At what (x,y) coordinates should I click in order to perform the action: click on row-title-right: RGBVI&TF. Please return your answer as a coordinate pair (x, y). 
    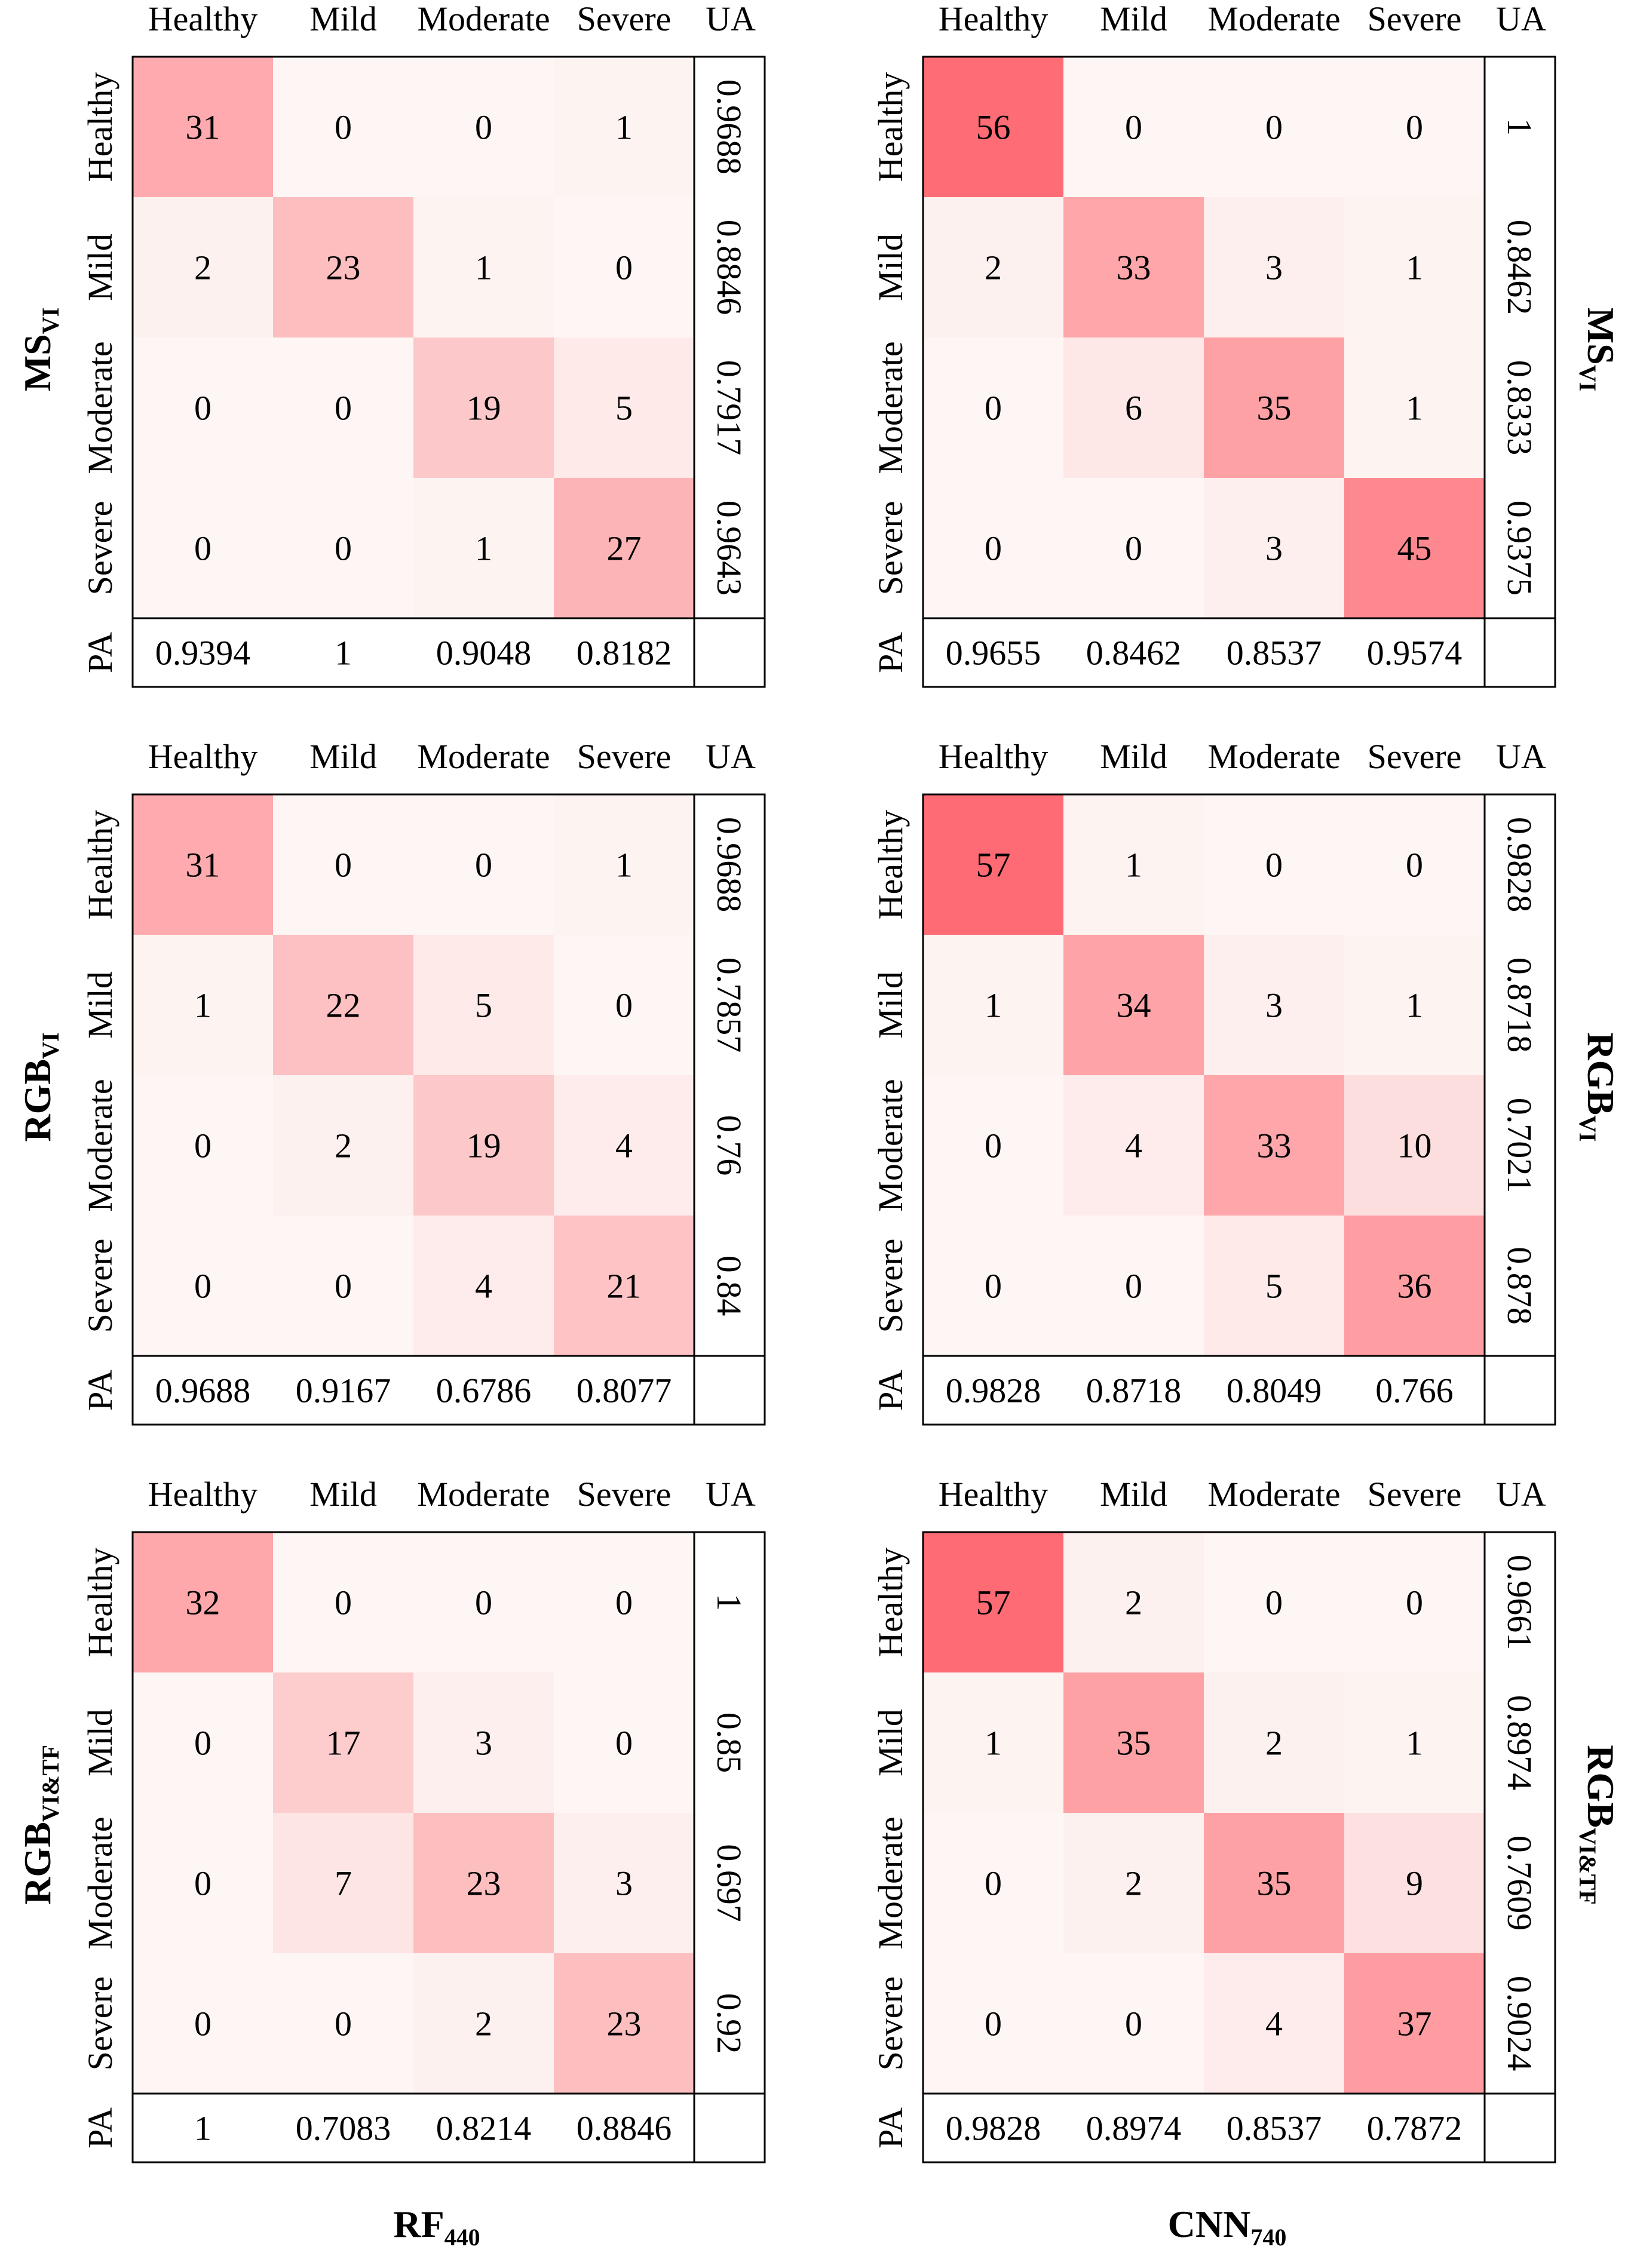
    Looking at the image, I should click on (1598, 1825).